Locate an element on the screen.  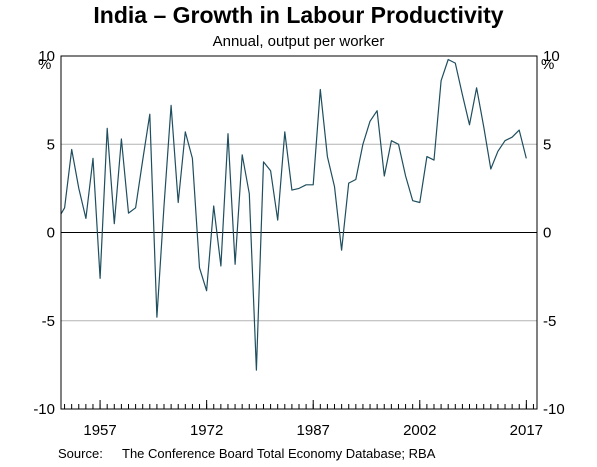
y-tick-label-left: 10 is located at coordinates (46, 56).